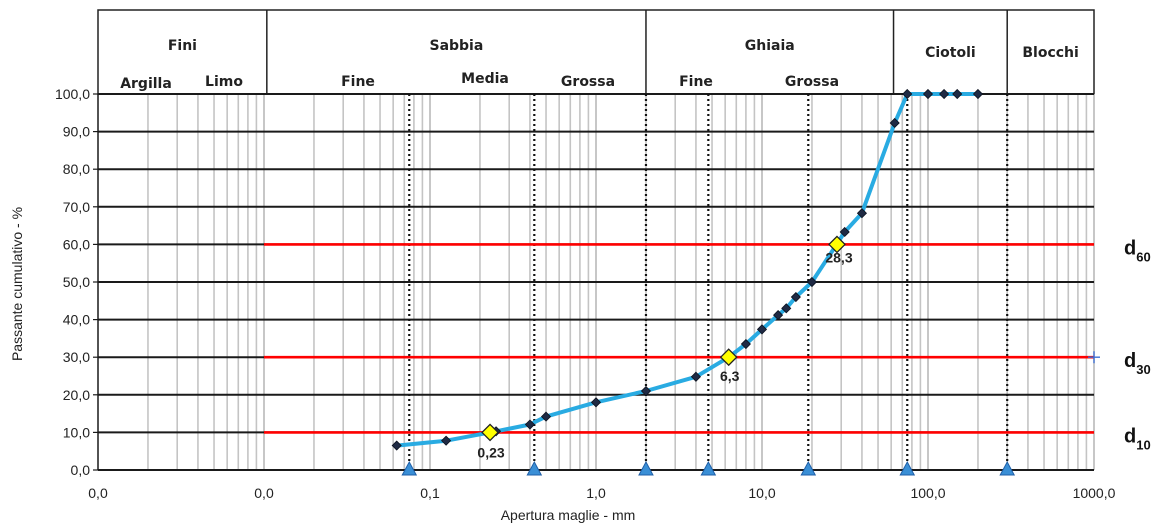 Image resolution: width=1164 pixels, height=524 pixels. What do you see at coordinates (430, 493) in the screenshot?
I see `x-tick-label: 0,1` at bounding box center [430, 493].